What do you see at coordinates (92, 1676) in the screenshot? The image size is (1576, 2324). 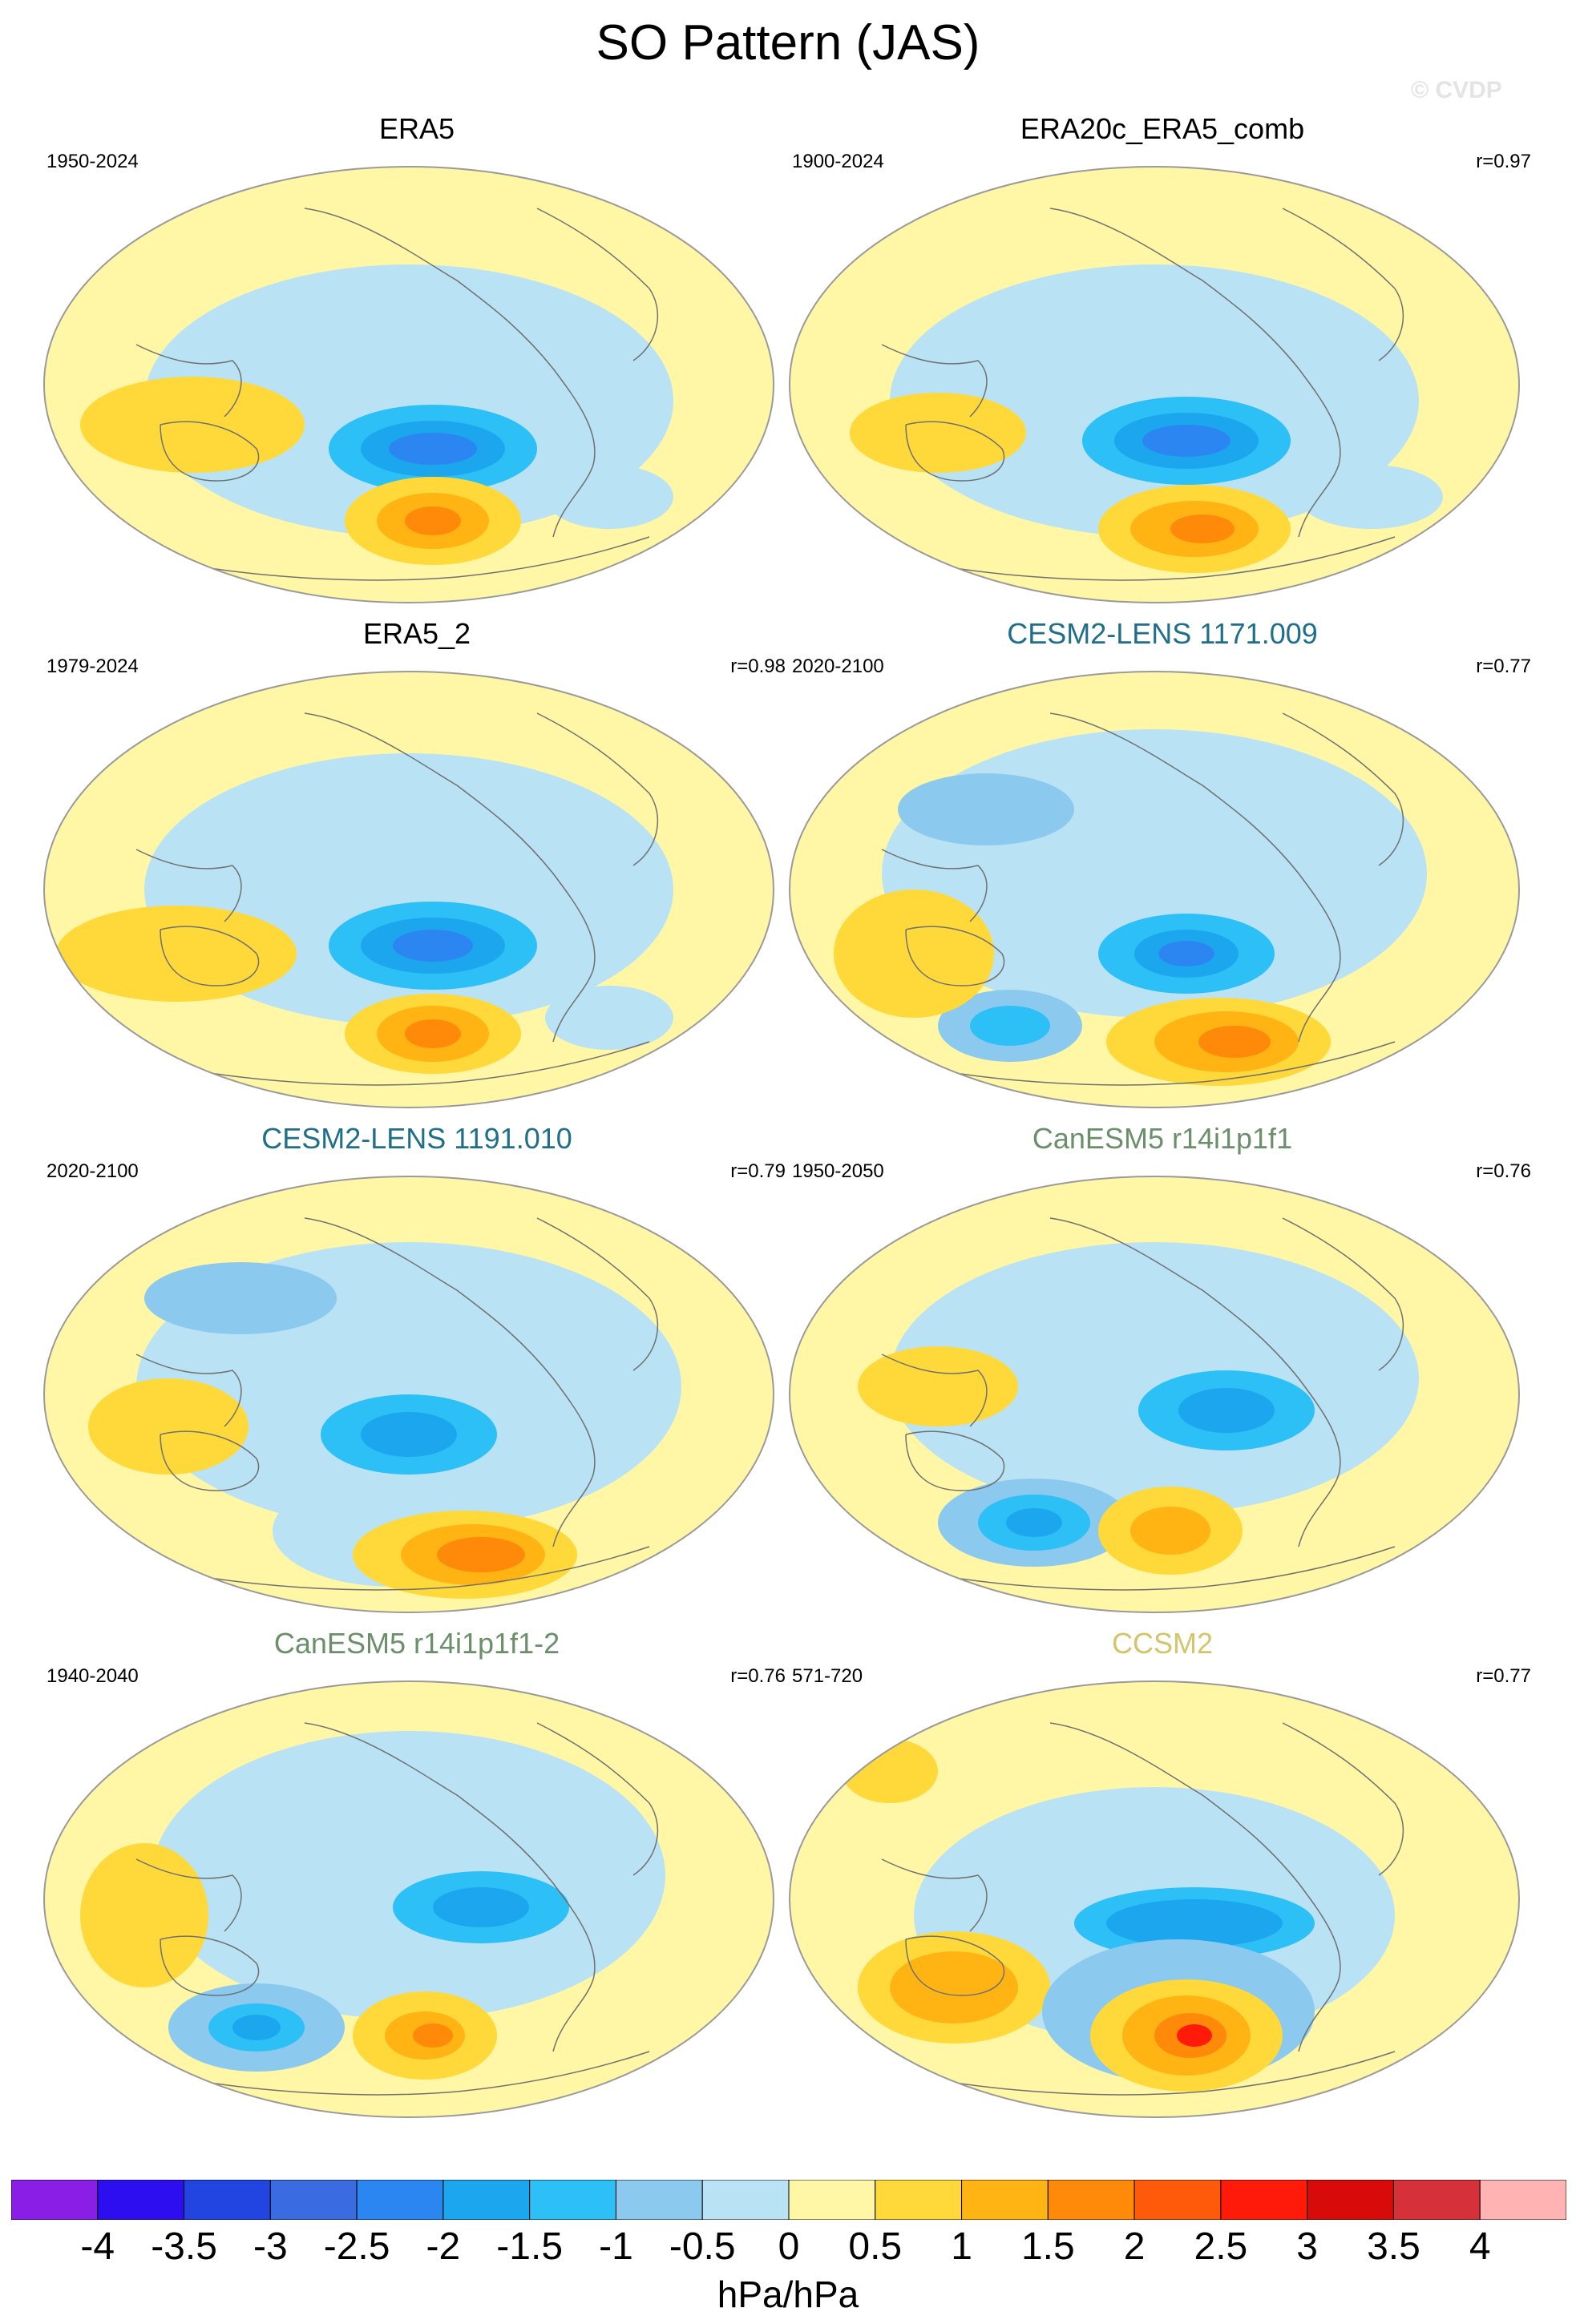 I see `panel-period: 1940-2040` at bounding box center [92, 1676].